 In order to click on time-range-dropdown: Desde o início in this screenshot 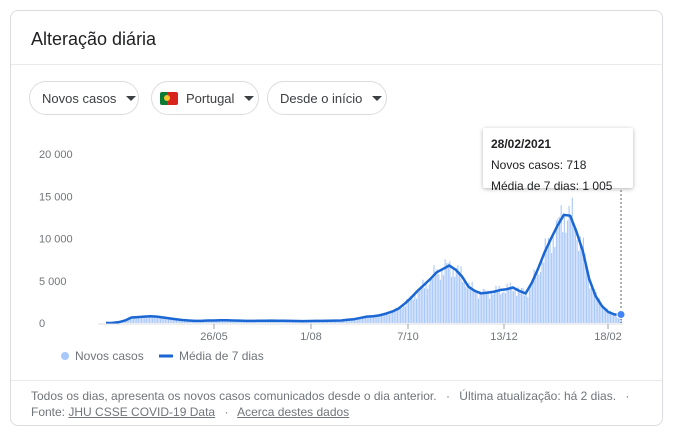, I will do `click(327, 98)`.